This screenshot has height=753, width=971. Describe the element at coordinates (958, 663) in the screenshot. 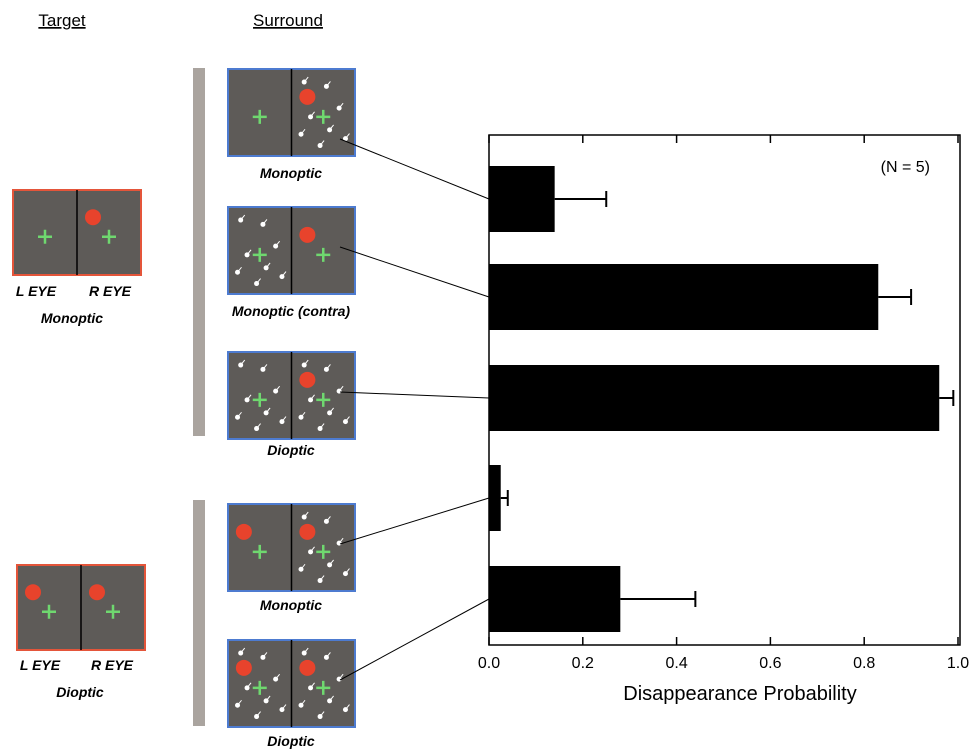

I see `x-tick-label: 1.0` at that location.